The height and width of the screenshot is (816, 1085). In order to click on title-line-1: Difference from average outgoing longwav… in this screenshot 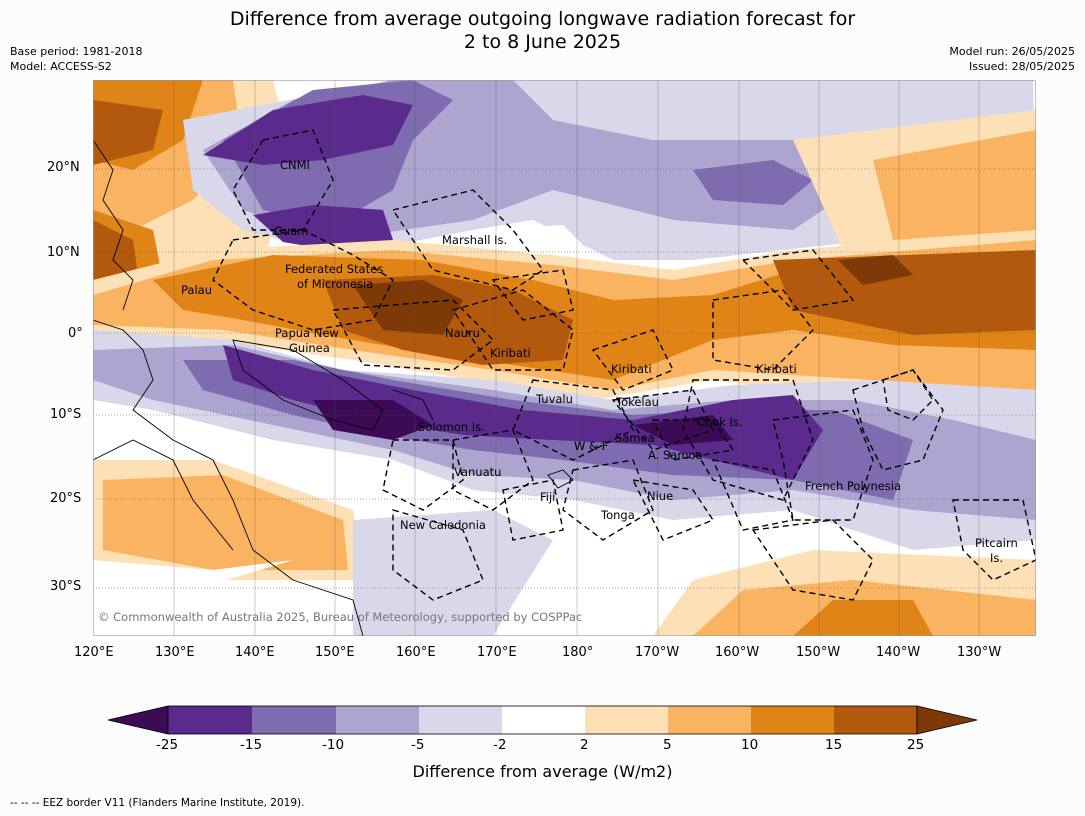, I will do `click(542, 19)`.